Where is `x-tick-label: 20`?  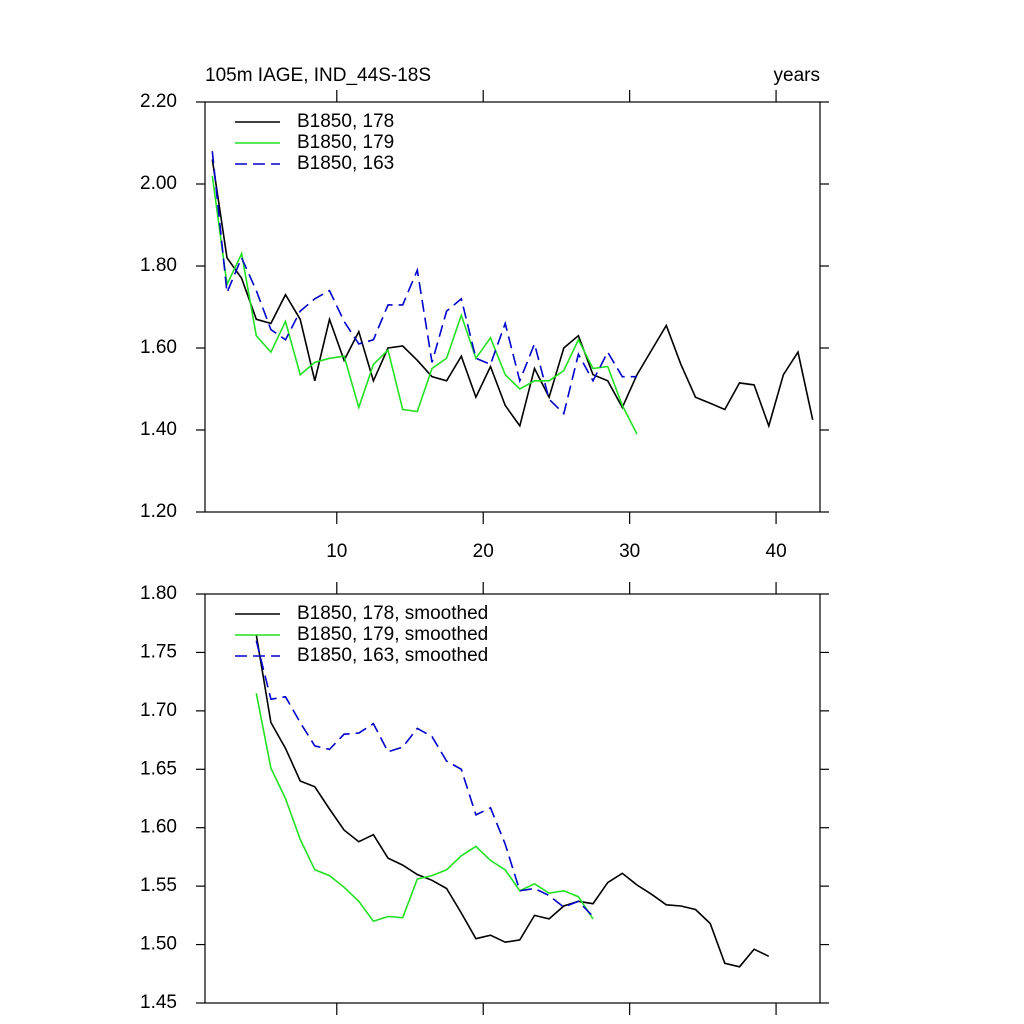
x-tick-label: 20 is located at coordinates (483, 551).